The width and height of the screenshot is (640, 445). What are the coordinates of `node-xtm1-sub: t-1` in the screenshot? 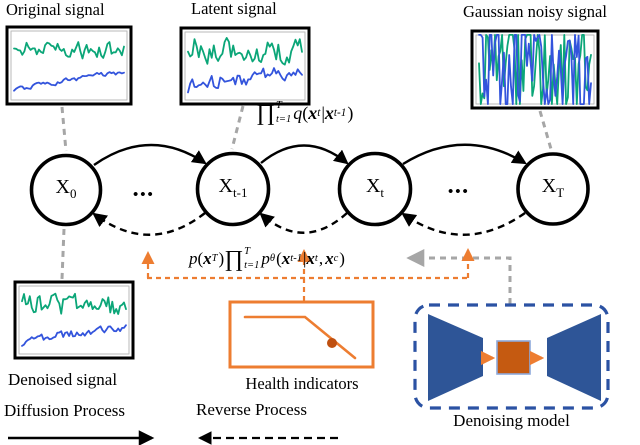 It's located at (240, 192).